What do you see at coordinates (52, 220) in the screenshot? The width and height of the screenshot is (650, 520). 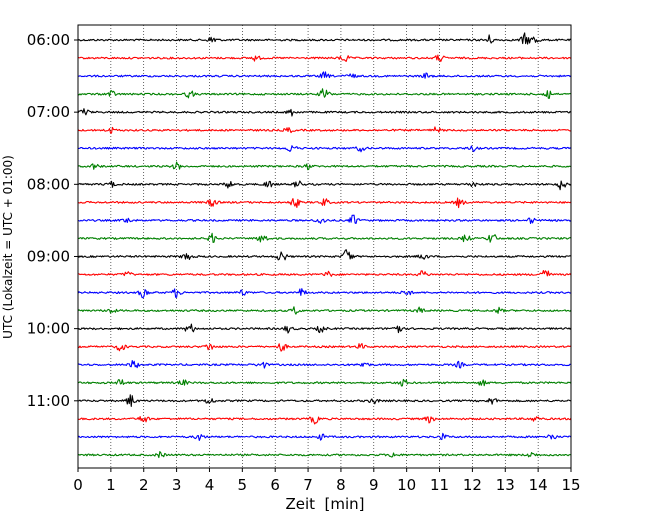 I see `y-tick-layer: 06:00 07:00 08:00 09:00 10:00 11:00` at bounding box center [52, 220].